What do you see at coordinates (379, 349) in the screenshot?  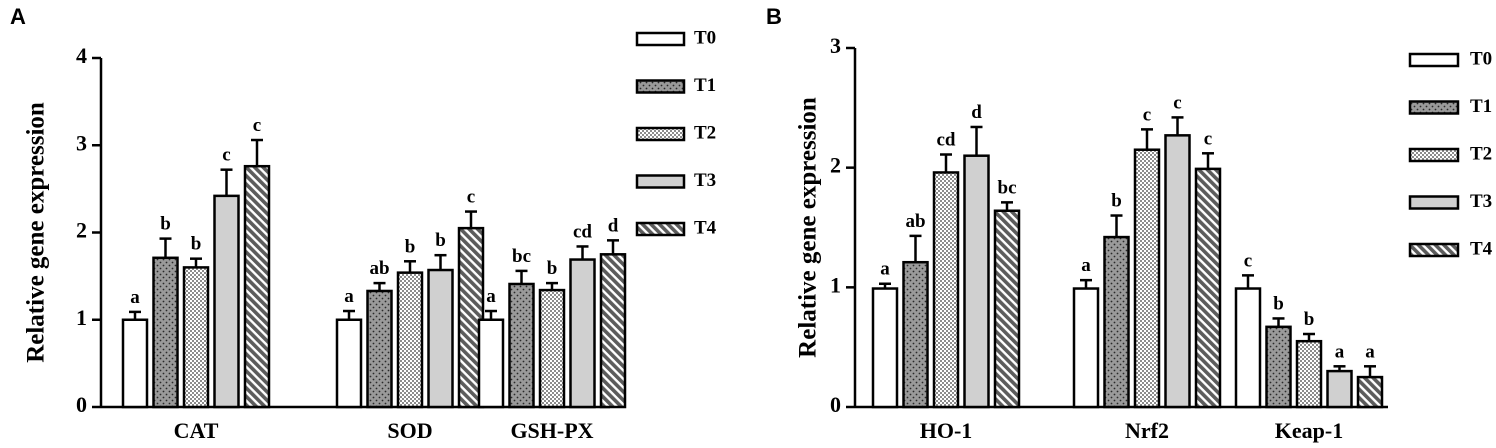 I see `bar-t1-sod` at bounding box center [379, 349].